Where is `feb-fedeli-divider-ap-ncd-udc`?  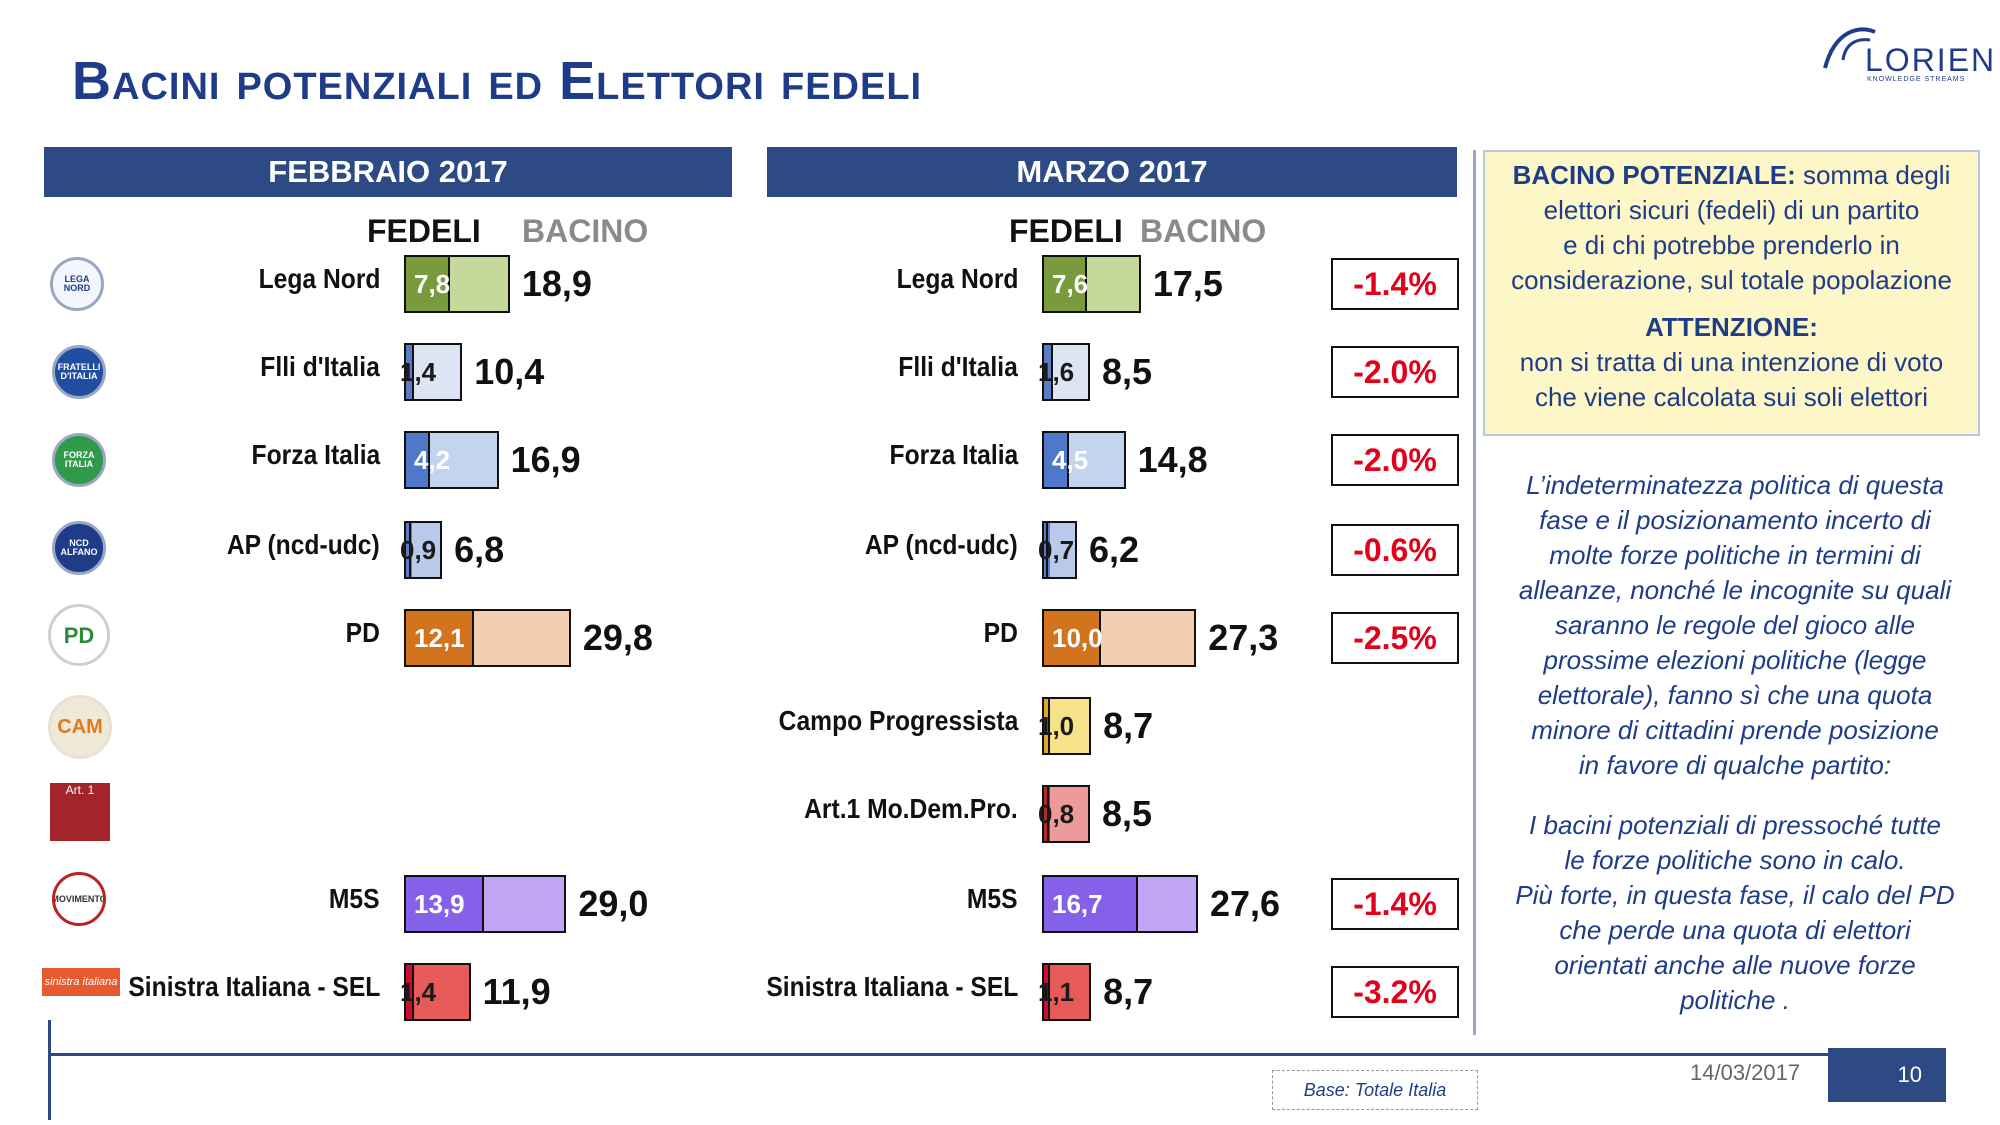 feb-fedeli-divider-ap-ncd-udc is located at coordinates (410, 550).